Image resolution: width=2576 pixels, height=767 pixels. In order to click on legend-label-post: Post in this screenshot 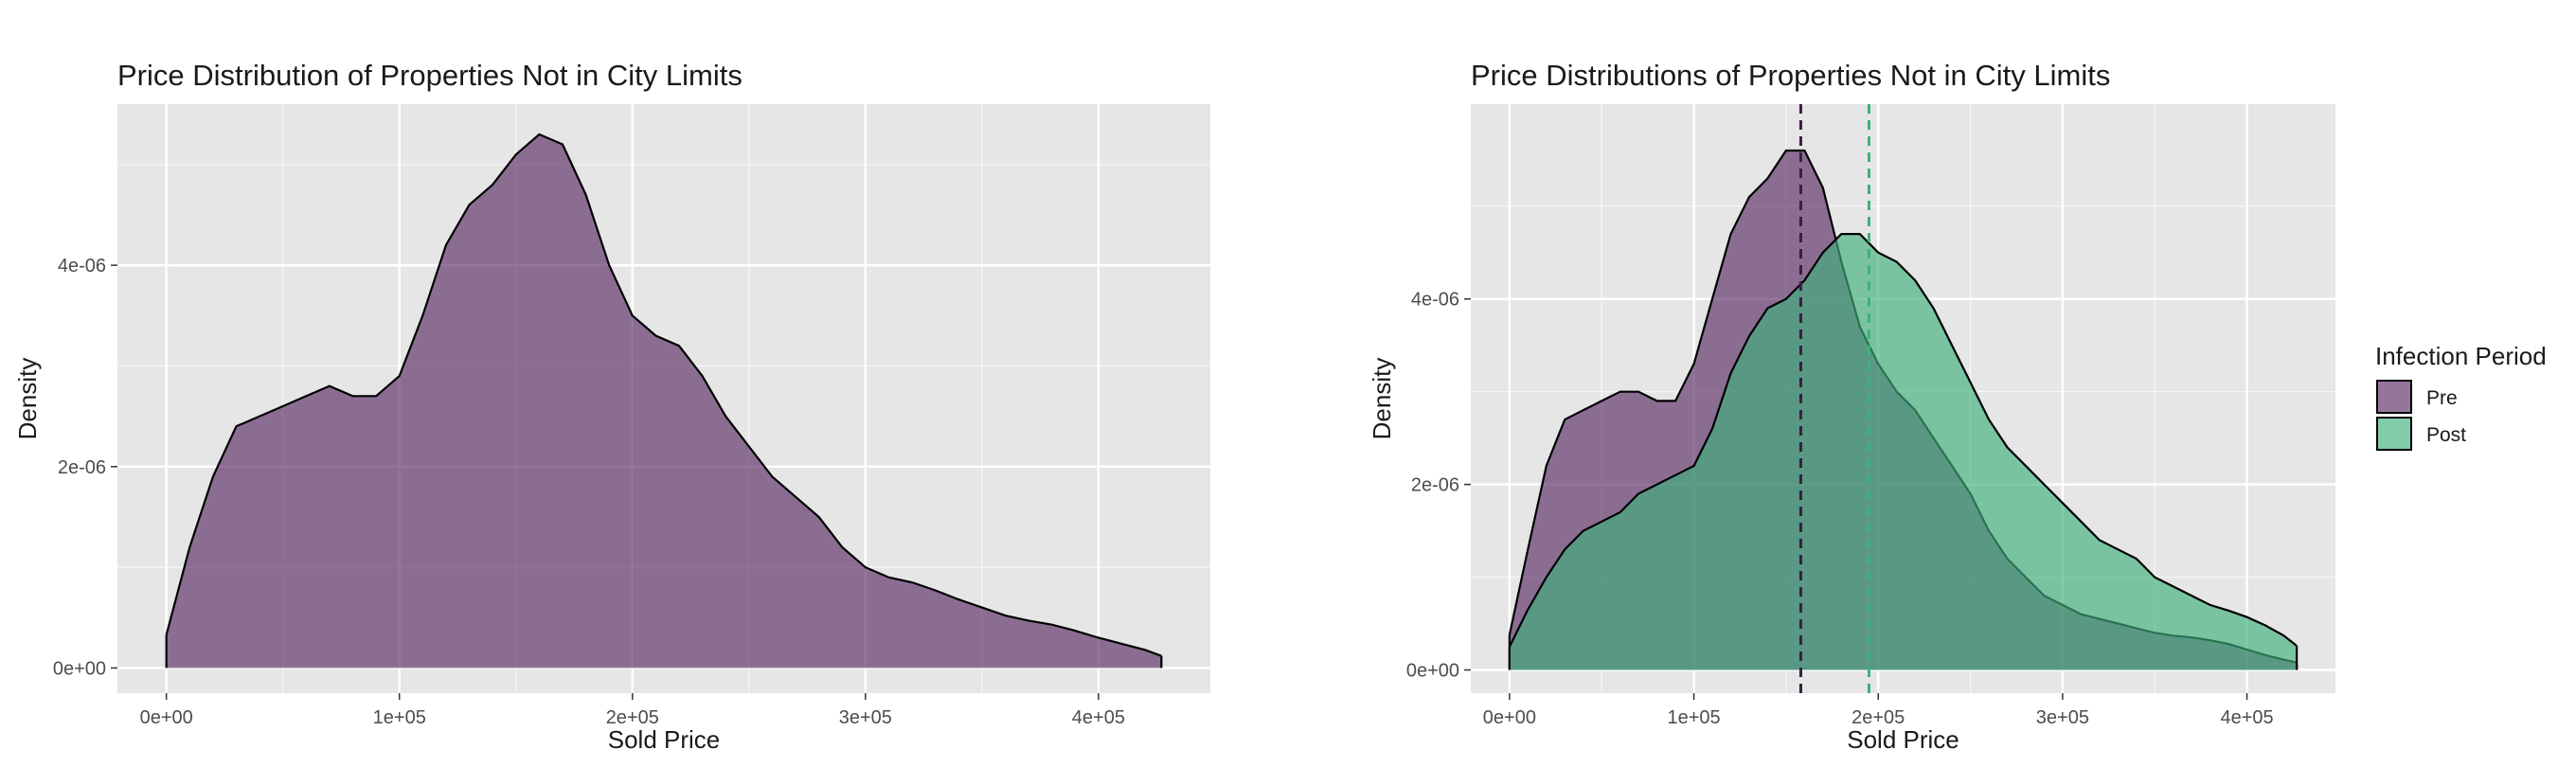, I will do `click(2446, 435)`.